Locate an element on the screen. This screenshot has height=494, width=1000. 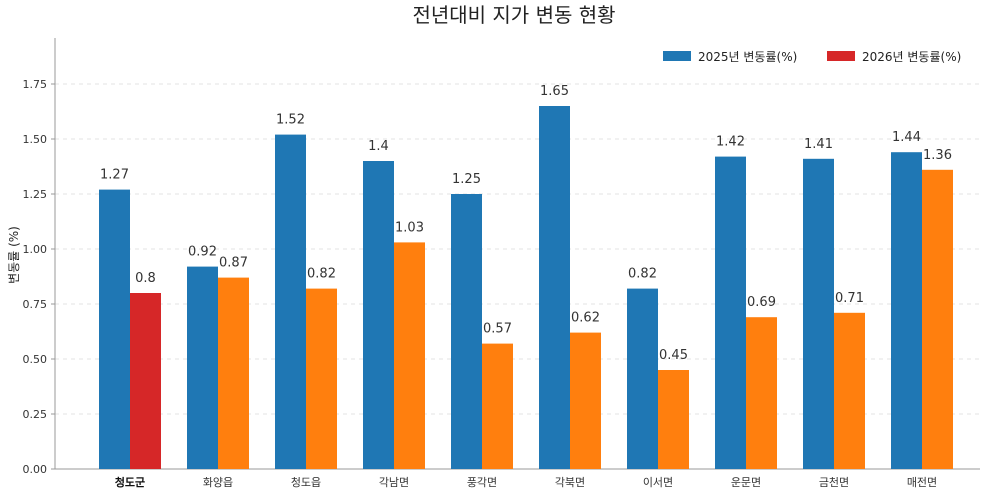
legend: 2025년 변동률(%) 2026년 변동률(%) is located at coordinates (812, 57).